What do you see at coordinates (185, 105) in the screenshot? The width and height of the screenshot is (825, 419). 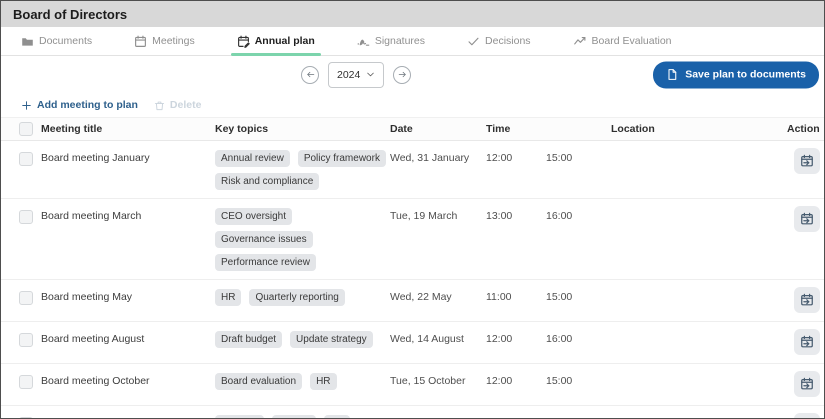 I see `delete-button-label: Delete` at bounding box center [185, 105].